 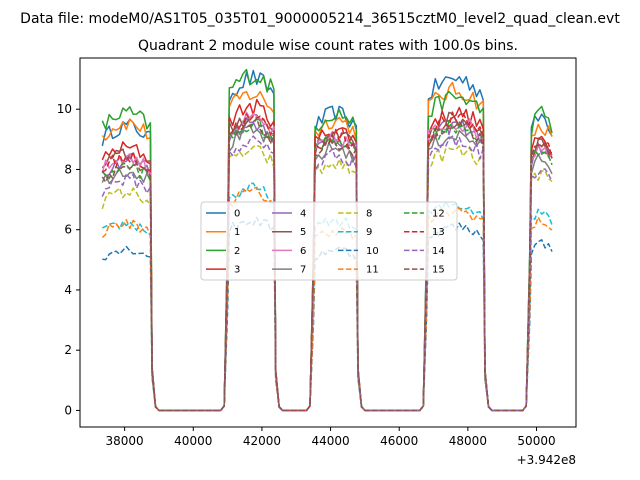 What do you see at coordinates (536, 441) in the screenshot?
I see `x-tick-label: 50000` at bounding box center [536, 441].